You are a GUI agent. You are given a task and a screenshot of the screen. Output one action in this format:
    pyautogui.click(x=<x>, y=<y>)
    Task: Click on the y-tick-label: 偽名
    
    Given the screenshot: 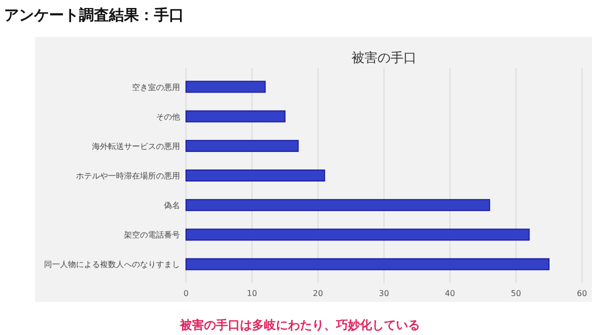 What is the action you would take?
    pyautogui.click(x=172, y=205)
    